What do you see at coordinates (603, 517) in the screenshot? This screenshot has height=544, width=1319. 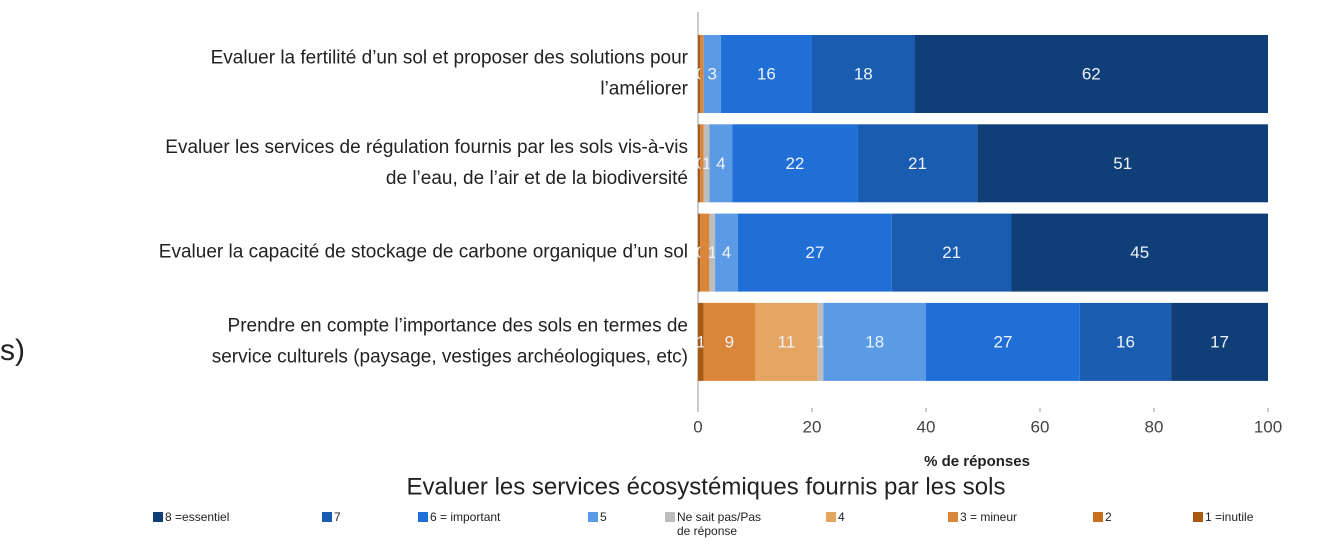 I see `legend-label: 5` at bounding box center [603, 517].